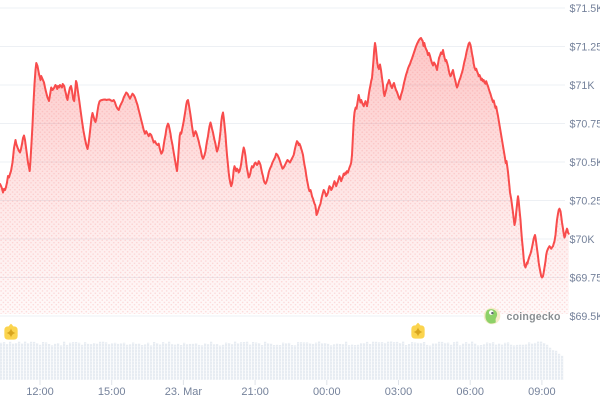  Describe the element at coordinates (399, 392) in the screenshot. I see `svg-text: 03:00` at that location.